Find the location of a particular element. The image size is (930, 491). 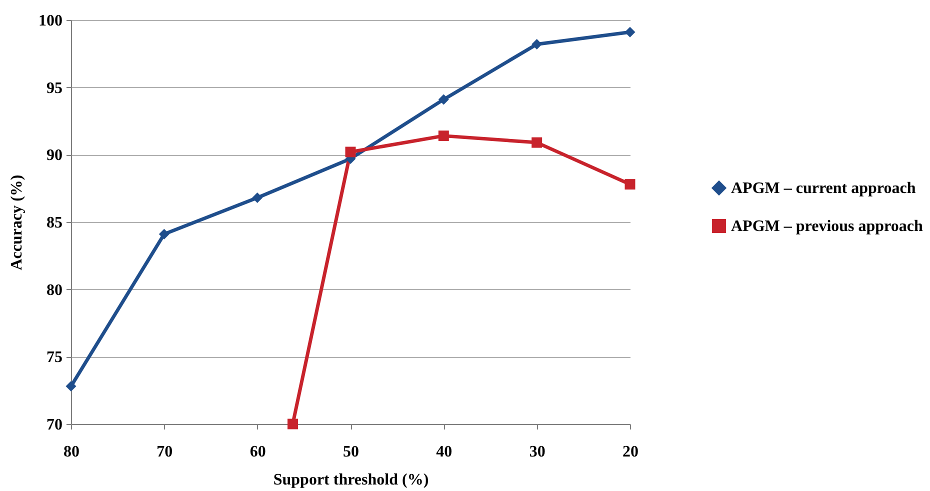

y-tick-label: 75 is located at coordinates (54, 357).